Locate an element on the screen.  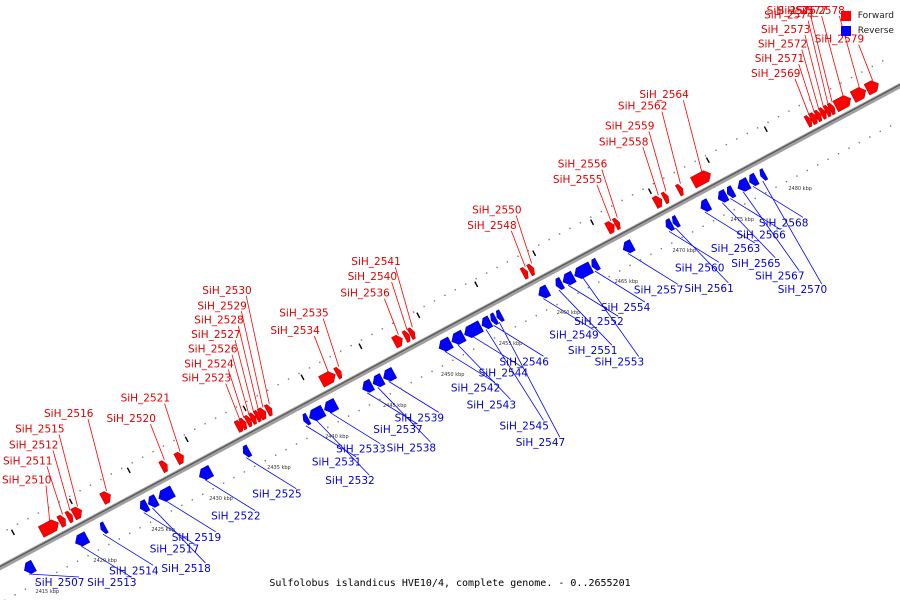
gene-label: SiH_2526 is located at coordinates (213, 350).